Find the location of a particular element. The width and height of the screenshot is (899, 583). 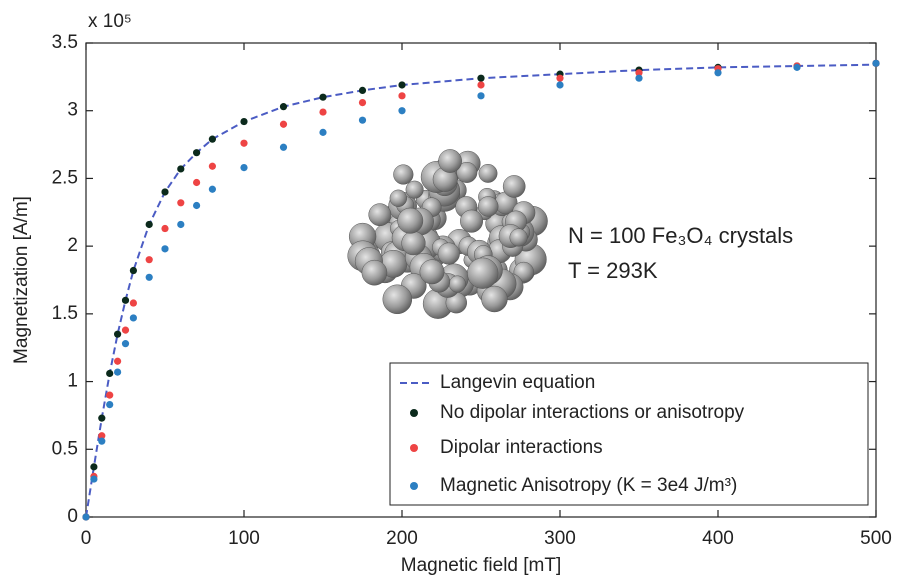

y-tick-label: 2 is located at coordinates (72, 245).